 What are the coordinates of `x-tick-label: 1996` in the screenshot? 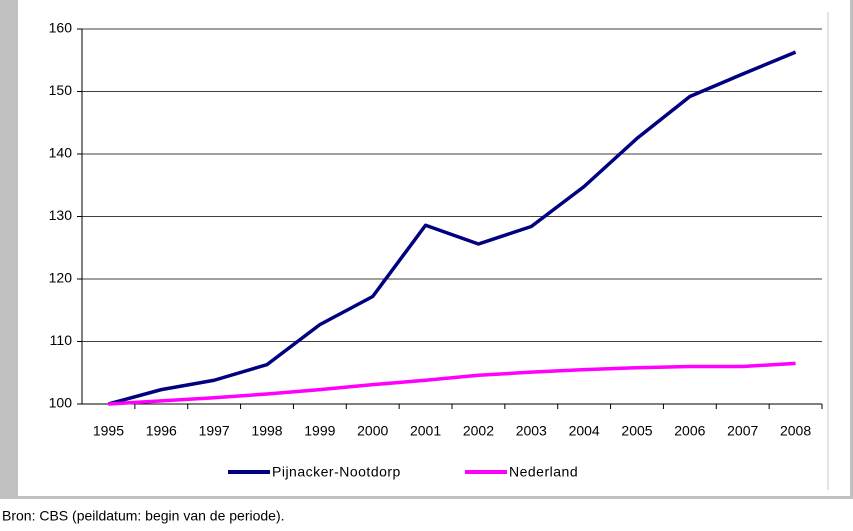 It's located at (161, 431).